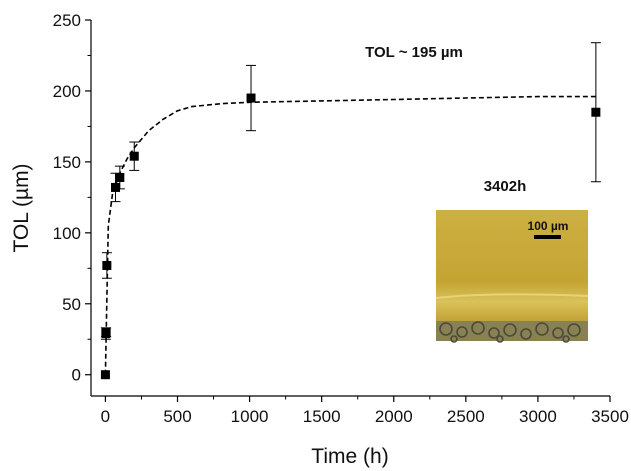  I want to click on inset-boundary-line, so click(512, 296).